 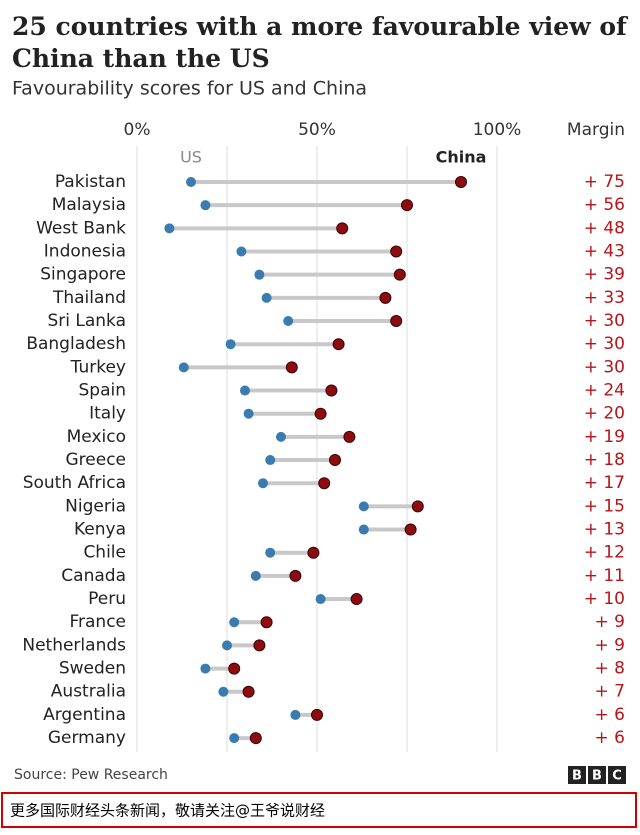 What do you see at coordinates (95, 506) in the screenshot?
I see `category-label: Nigeria` at bounding box center [95, 506].